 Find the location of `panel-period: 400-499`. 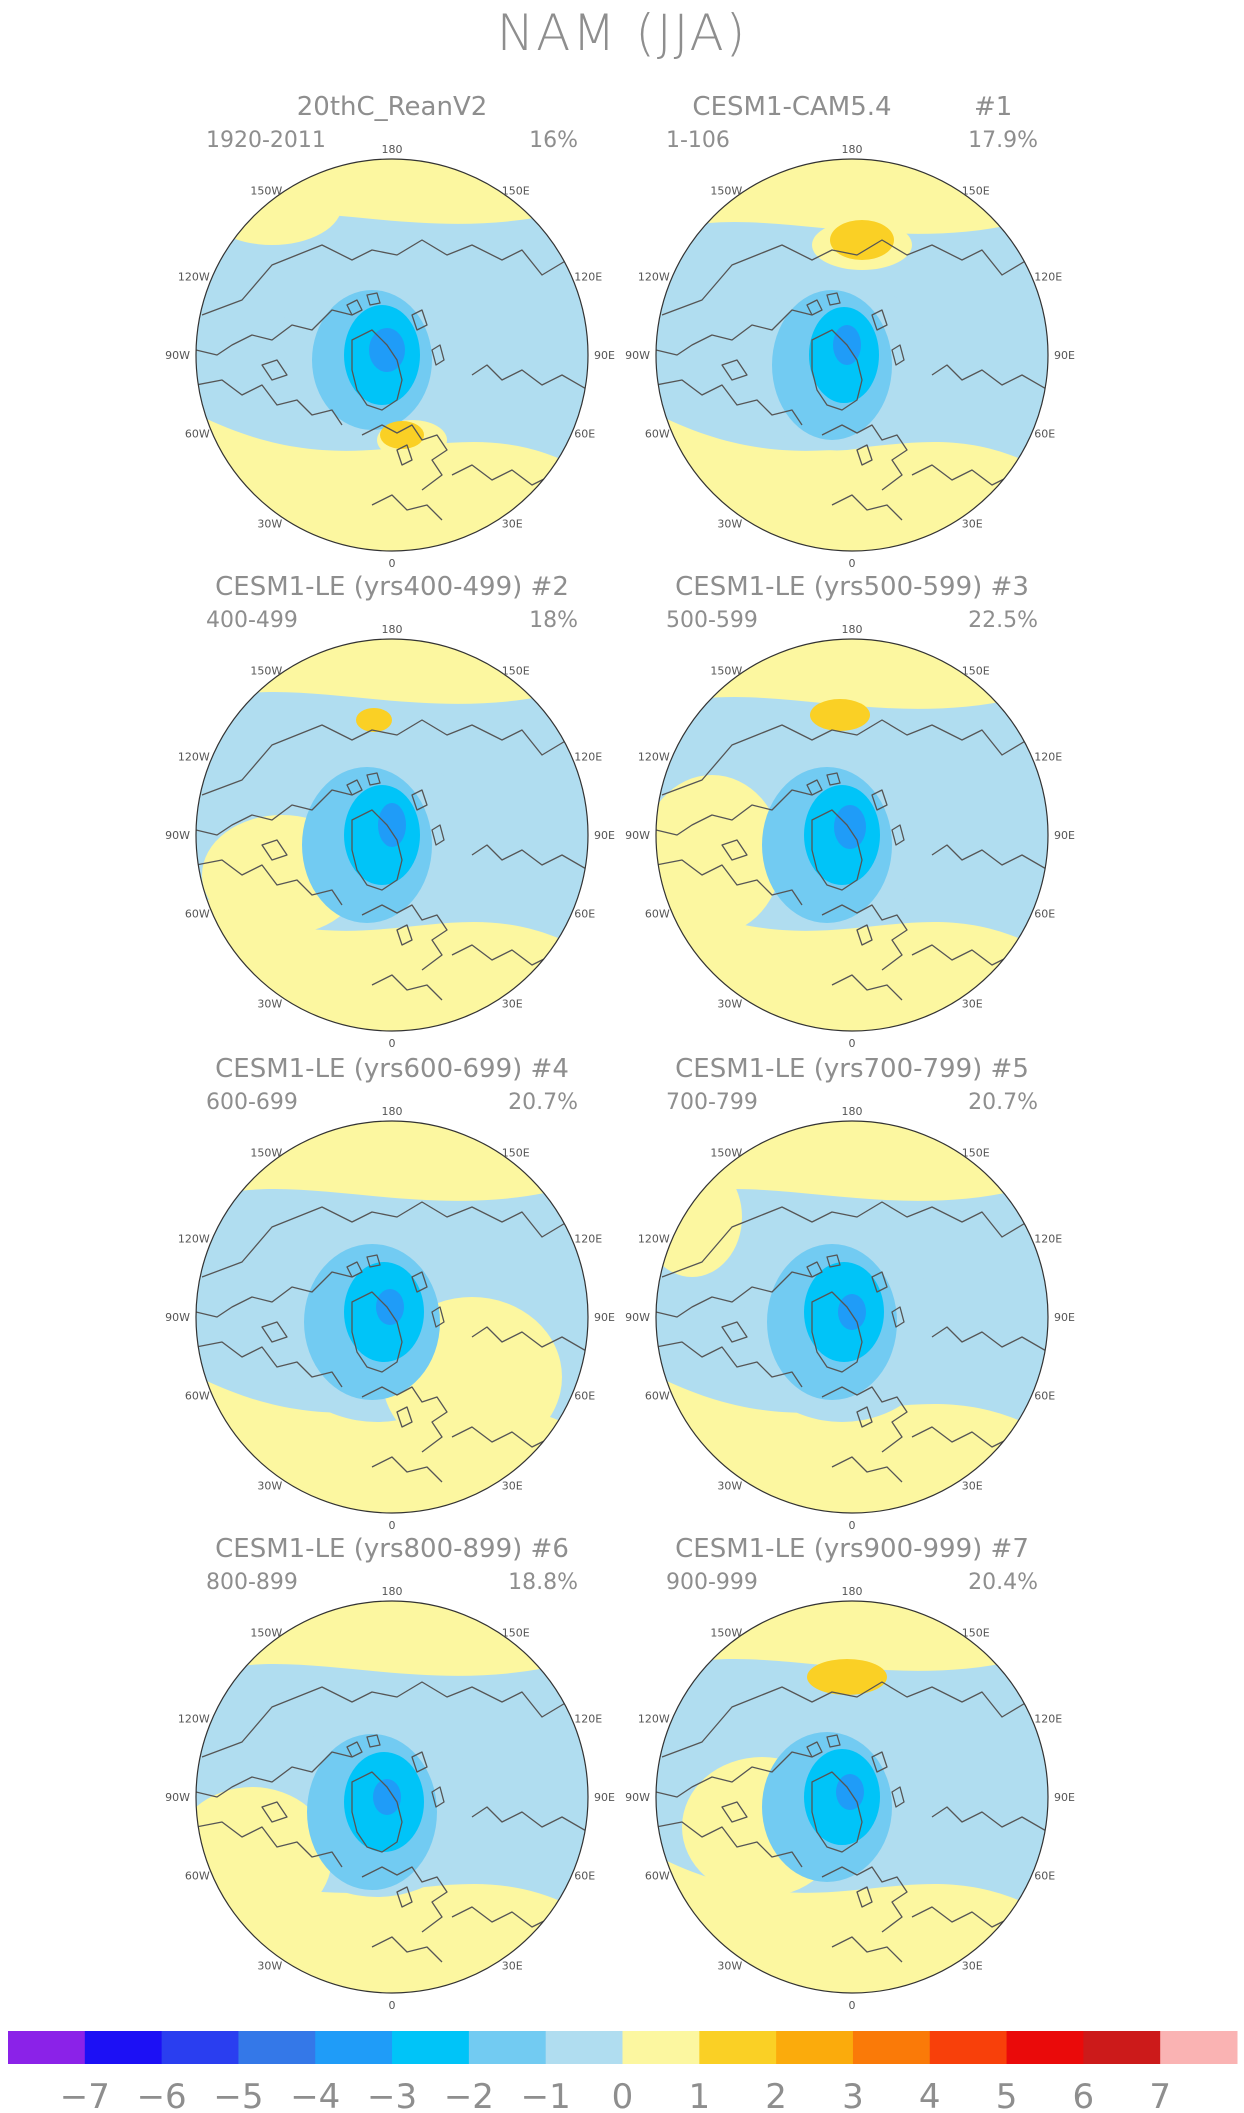

panel-period: 400-499 is located at coordinates (252, 620).